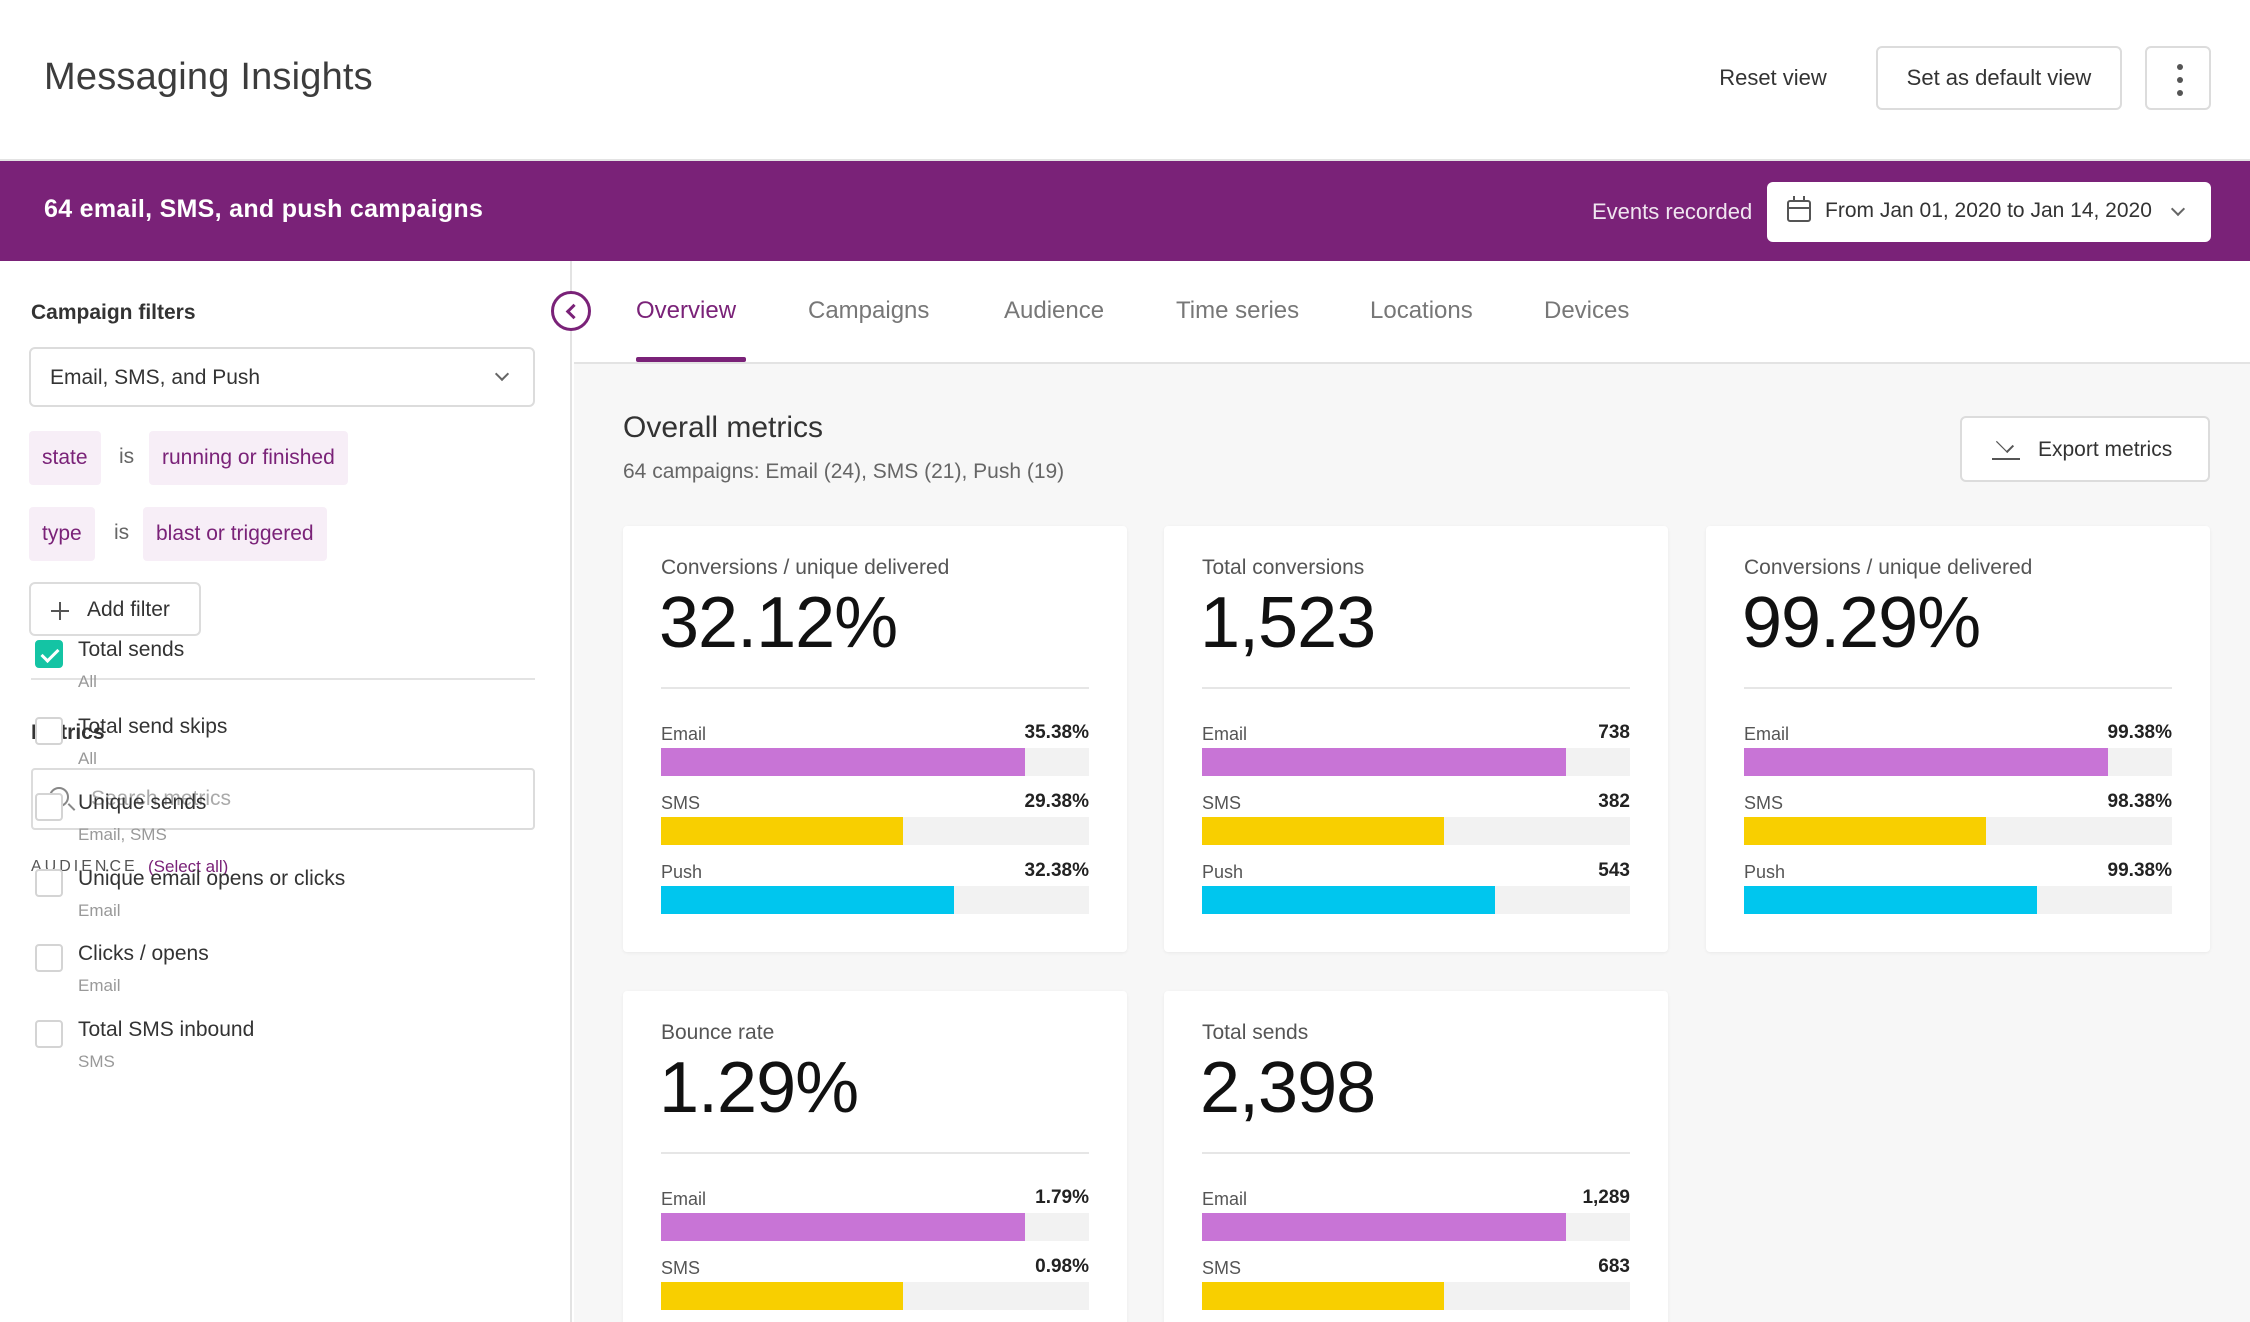 The width and height of the screenshot is (2250, 1322). What do you see at coordinates (1587, 310) in the screenshot?
I see `tab-devices: Devices` at bounding box center [1587, 310].